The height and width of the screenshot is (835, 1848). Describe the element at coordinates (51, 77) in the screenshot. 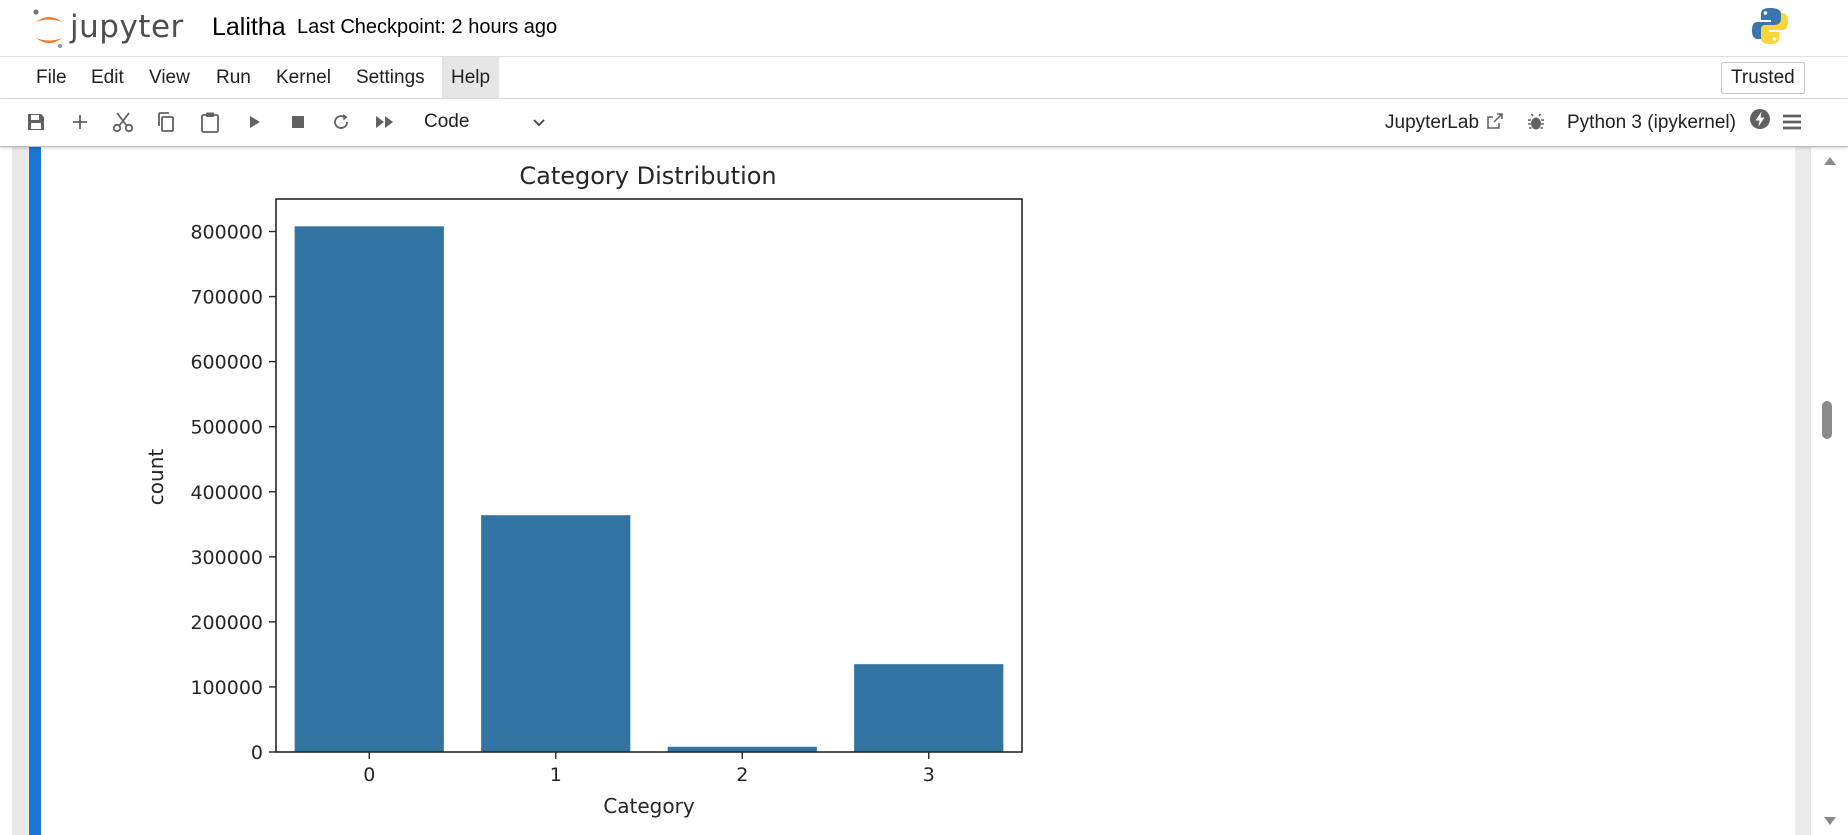

I see `menu-file: File` at that location.